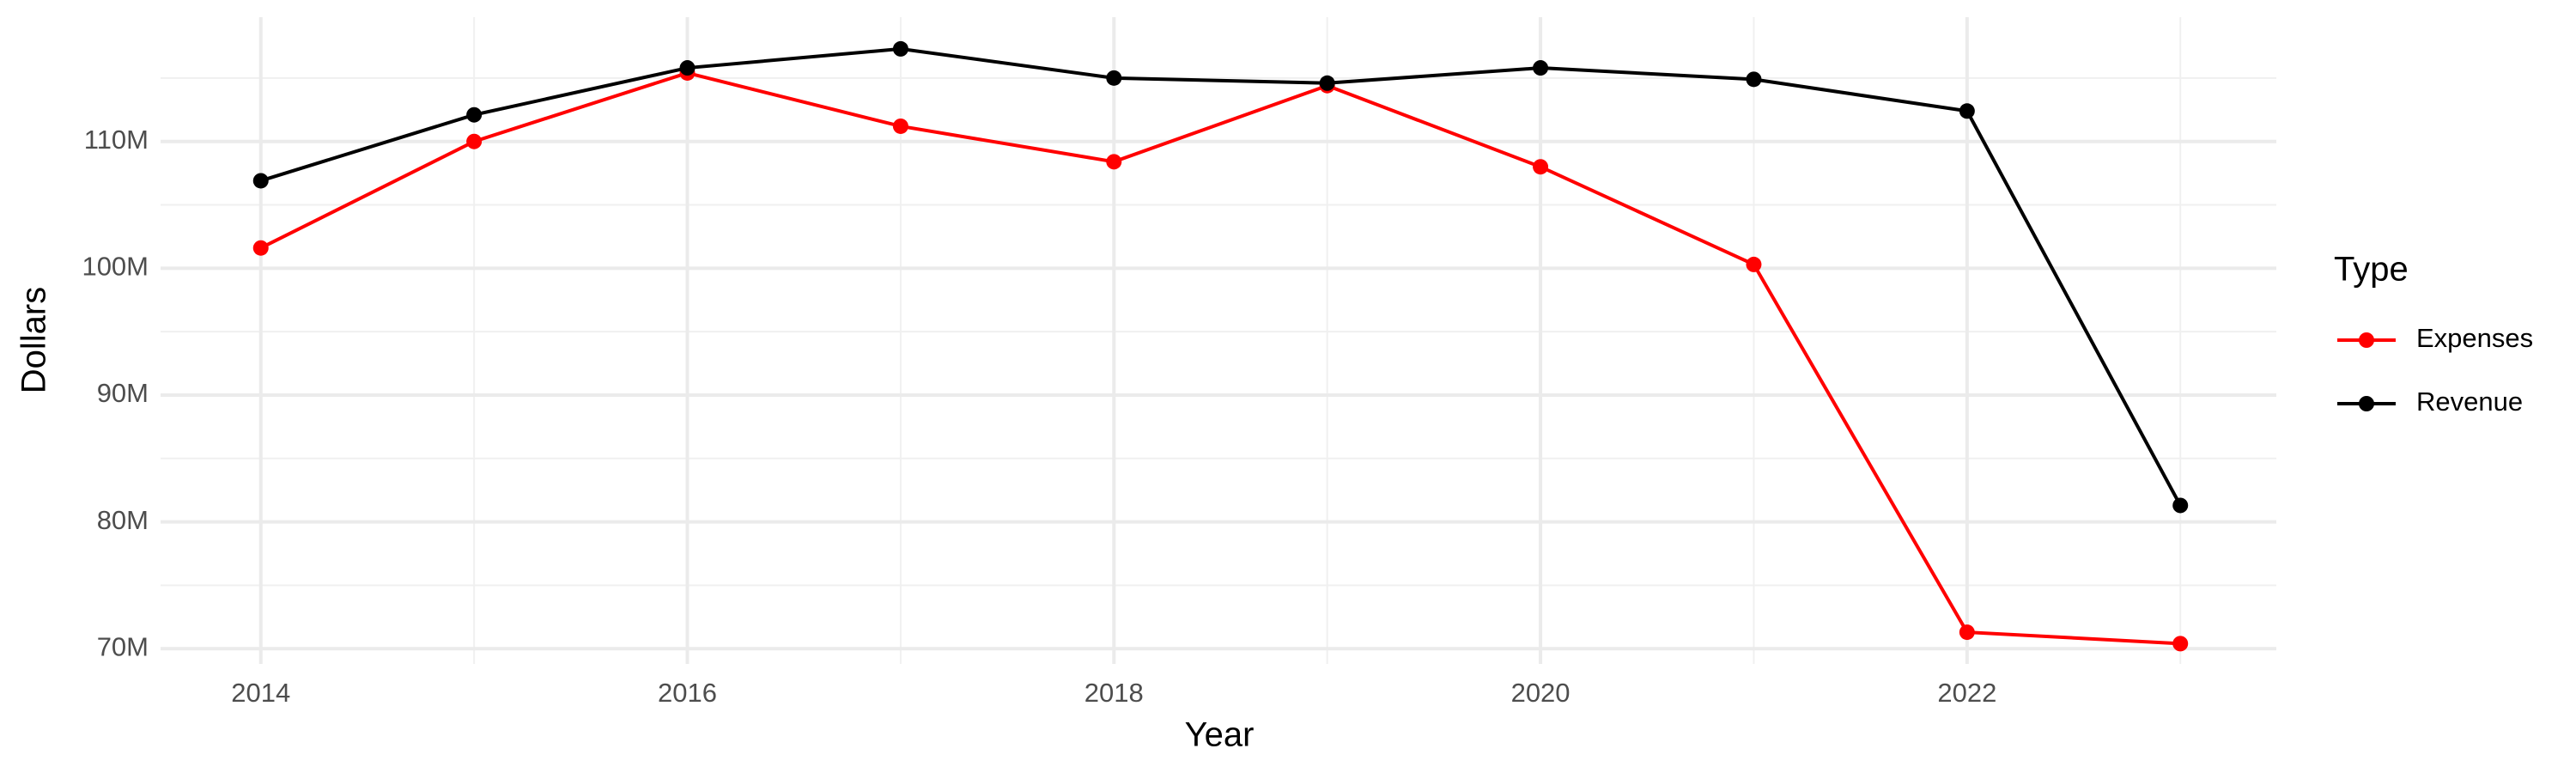  I want to click on legend-title: Type, so click(2371, 270).